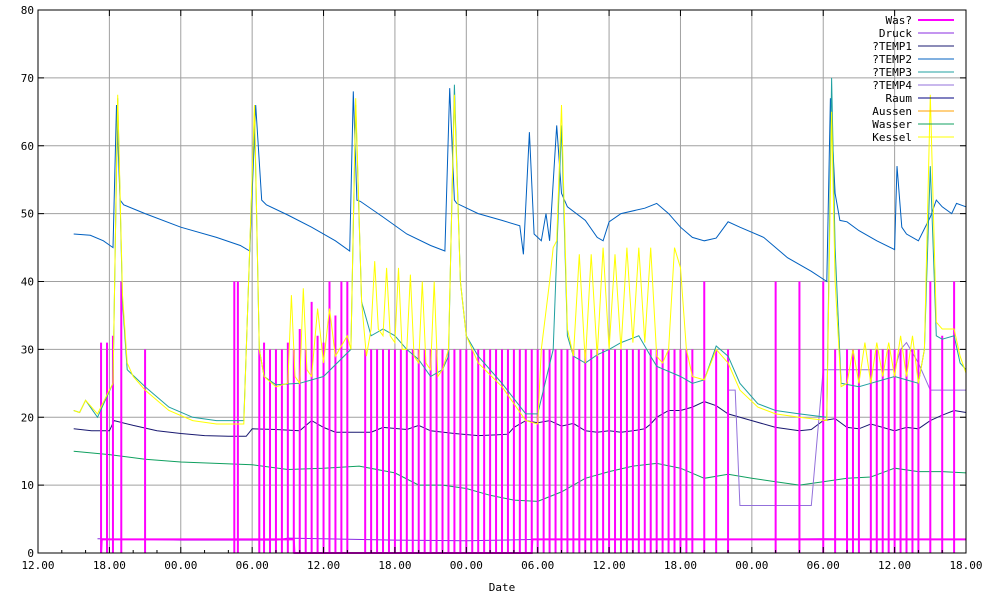 The image size is (997, 596). What do you see at coordinates (502, 587) in the screenshot?
I see `x-axis-label: Date` at bounding box center [502, 587].